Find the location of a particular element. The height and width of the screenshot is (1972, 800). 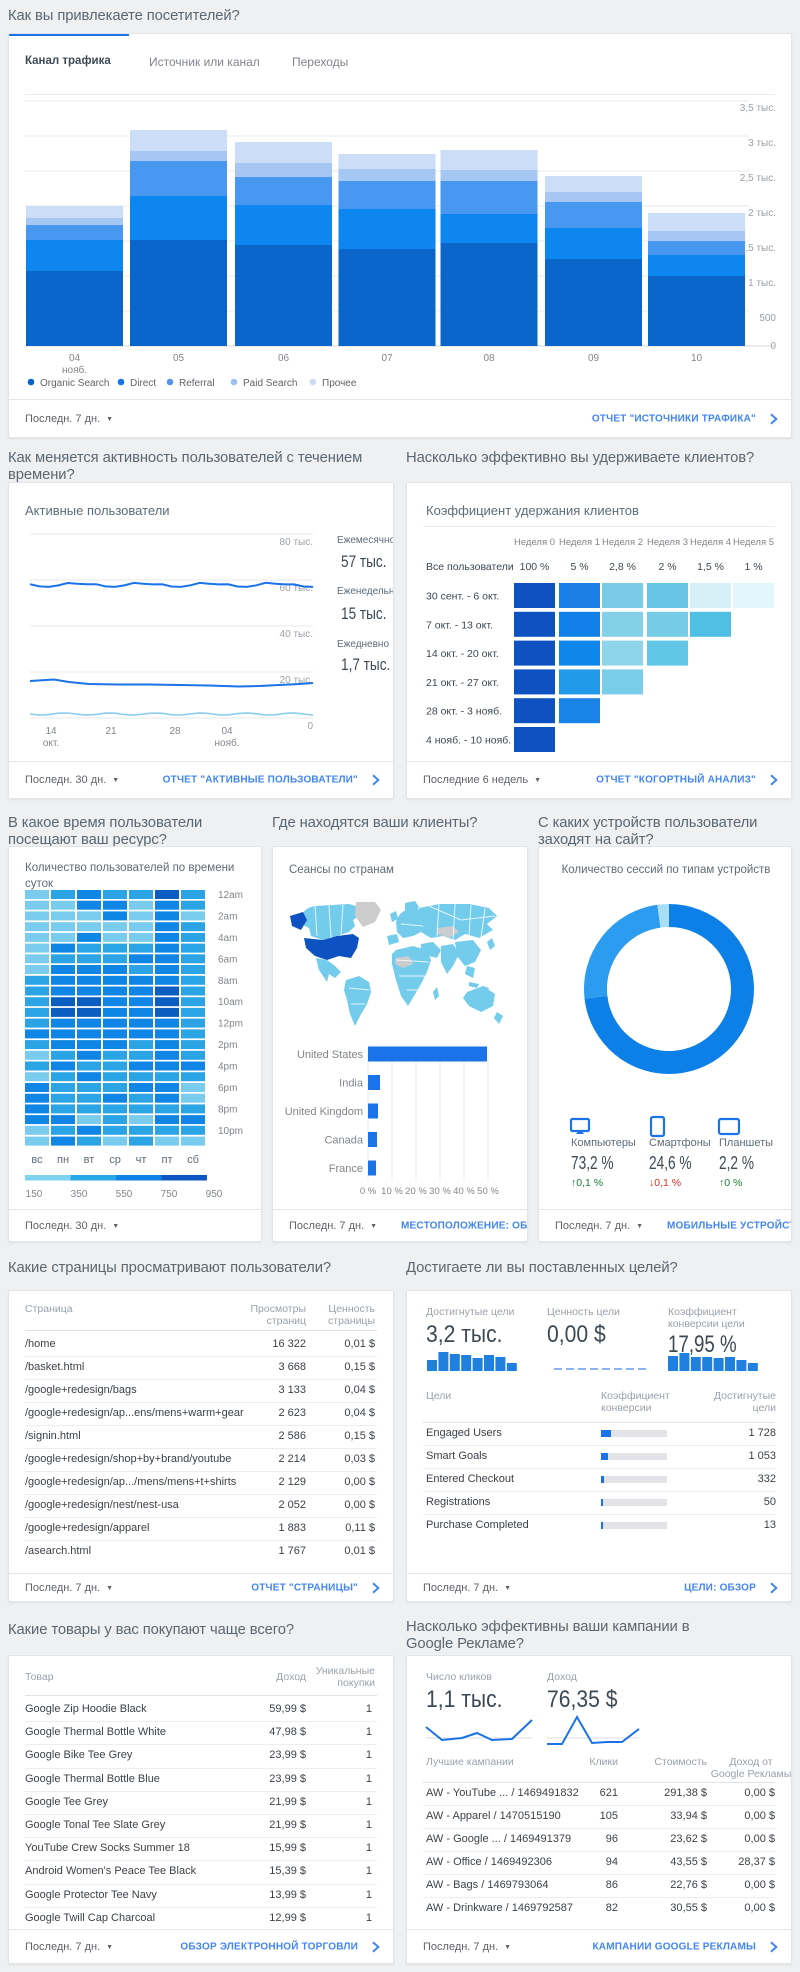

svg-text: 2,5 тыс. is located at coordinates (758, 178).